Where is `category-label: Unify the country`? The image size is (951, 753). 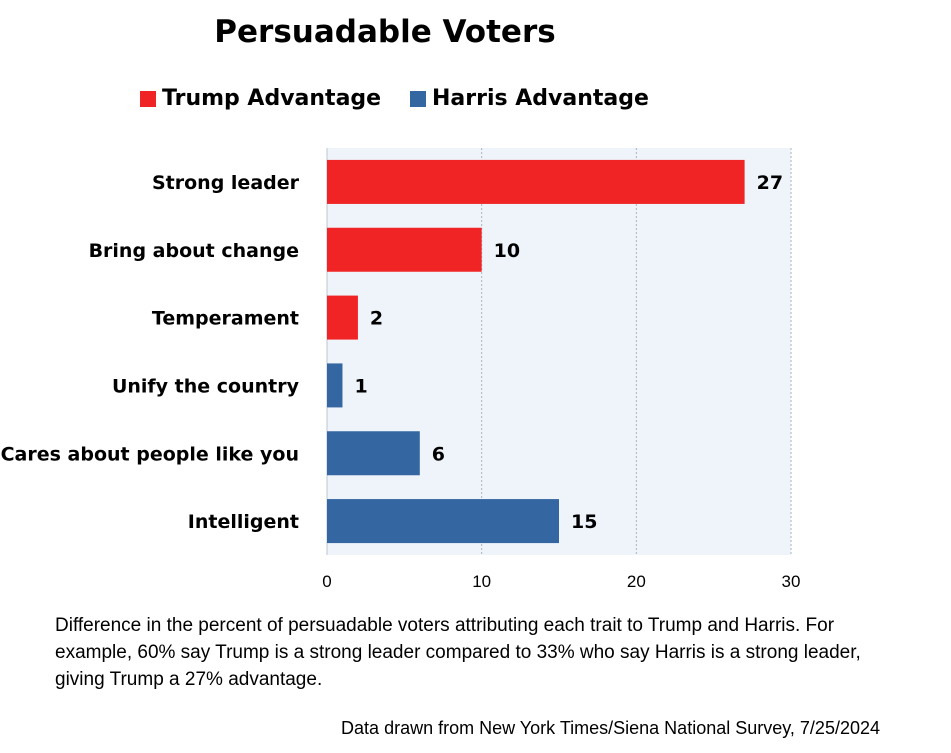 category-label: Unify the country is located at coordinates (206, 386).